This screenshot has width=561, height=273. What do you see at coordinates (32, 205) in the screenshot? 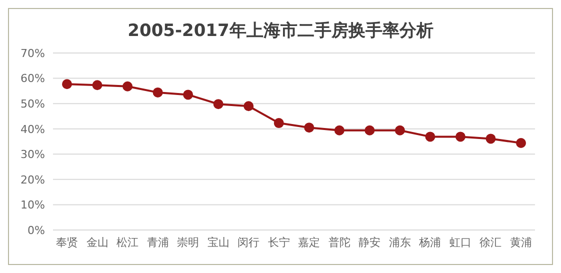
I see `y-tick-label: 10%` at bounding box center [32, 205].